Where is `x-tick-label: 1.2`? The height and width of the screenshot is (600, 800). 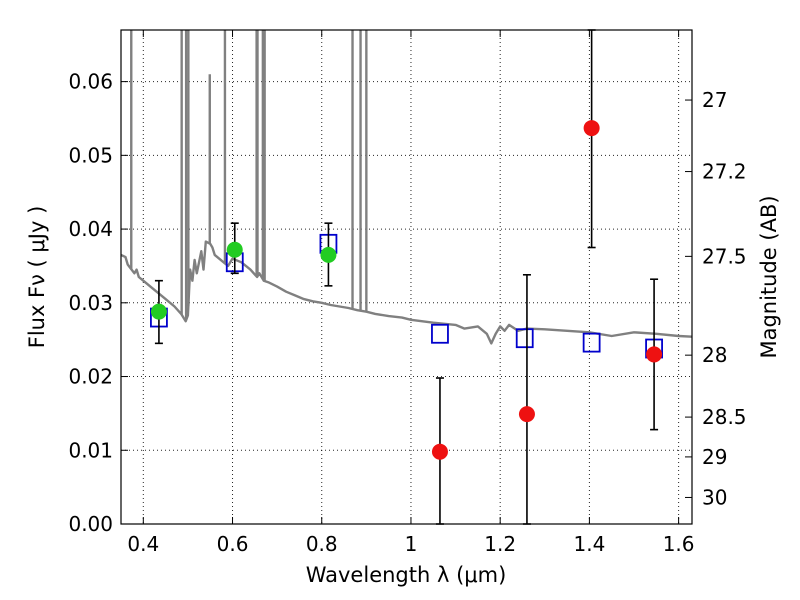
x-tick-label: 1.2 is located at coordinates (500, 544).